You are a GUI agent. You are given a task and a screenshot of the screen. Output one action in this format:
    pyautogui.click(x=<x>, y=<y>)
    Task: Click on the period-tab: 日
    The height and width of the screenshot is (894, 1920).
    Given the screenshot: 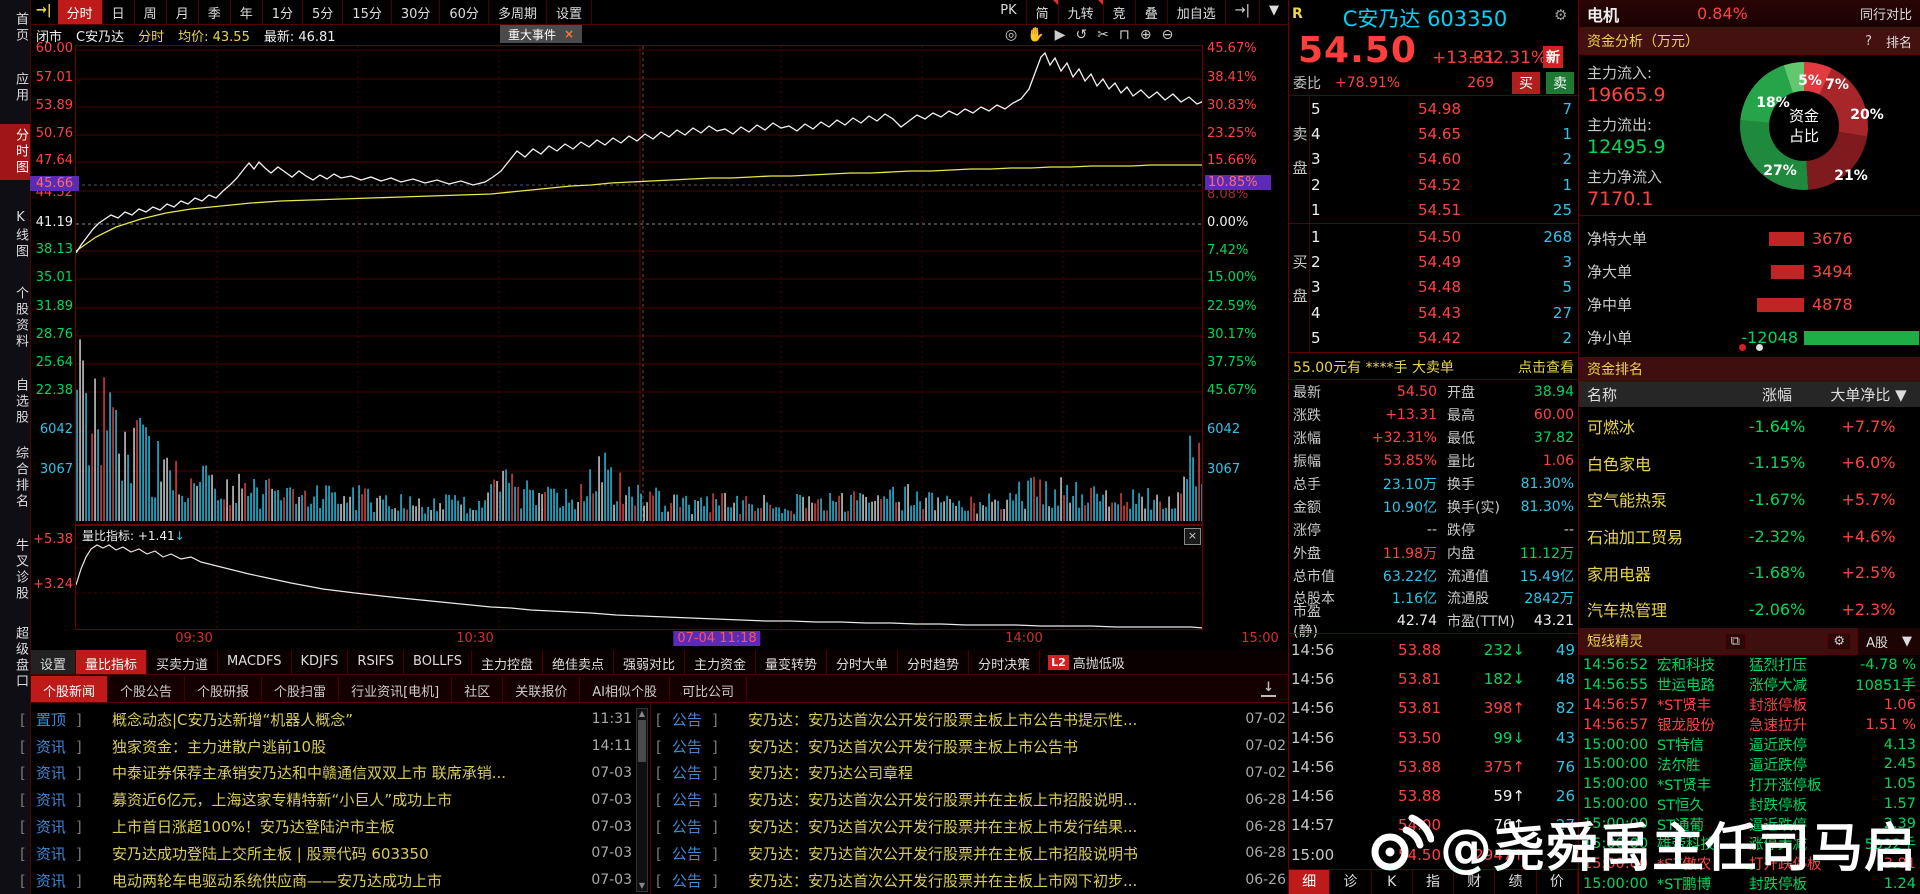 What is the action you would take?
    pyautogui.click(x=119, y=12)
    